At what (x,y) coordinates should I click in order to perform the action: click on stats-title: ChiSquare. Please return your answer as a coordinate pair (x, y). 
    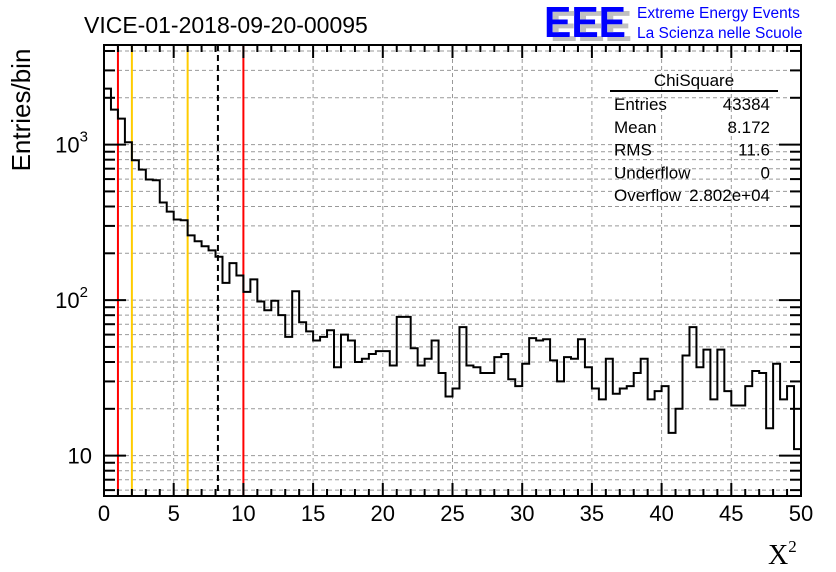
    Looking at the image, I should click on (694, 80).